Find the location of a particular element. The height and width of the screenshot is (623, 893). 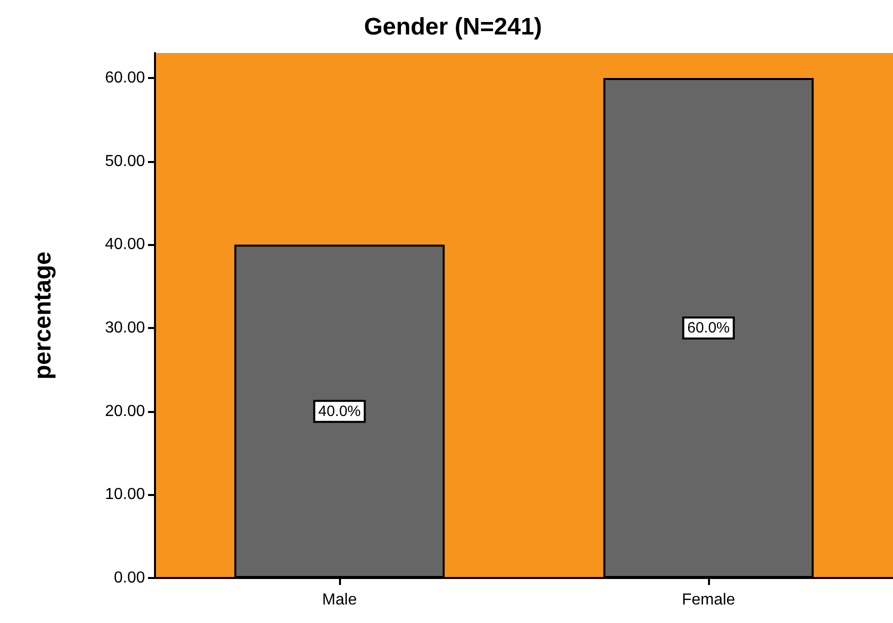

y-tick-label: 20.00 is located at coordinates (125, 411).